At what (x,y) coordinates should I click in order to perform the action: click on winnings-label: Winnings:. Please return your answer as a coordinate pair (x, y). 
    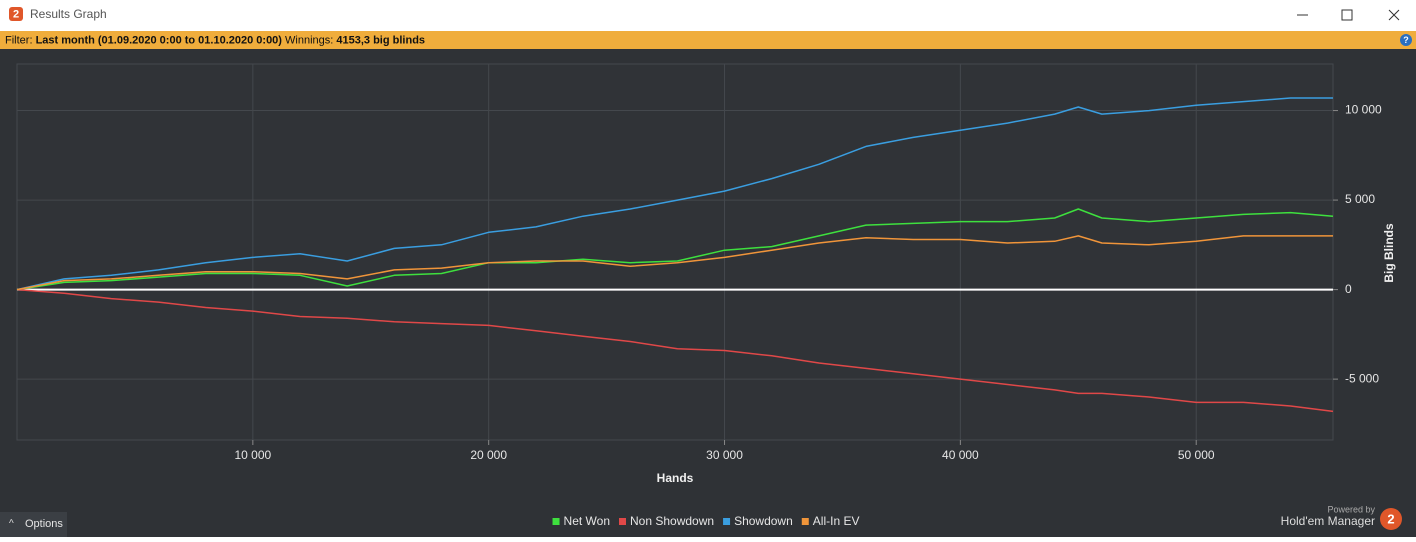
    Looking at the image, I should click on (309, 40).